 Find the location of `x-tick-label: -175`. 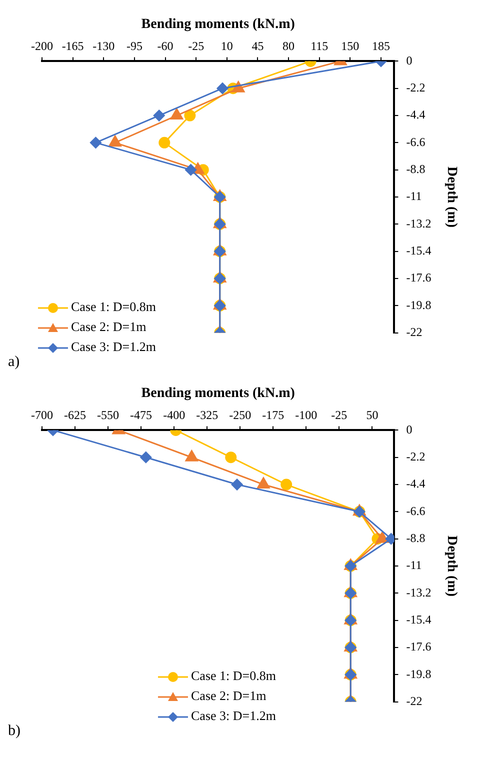

x-tick-label: -175 is located at coordinates (273, 415).